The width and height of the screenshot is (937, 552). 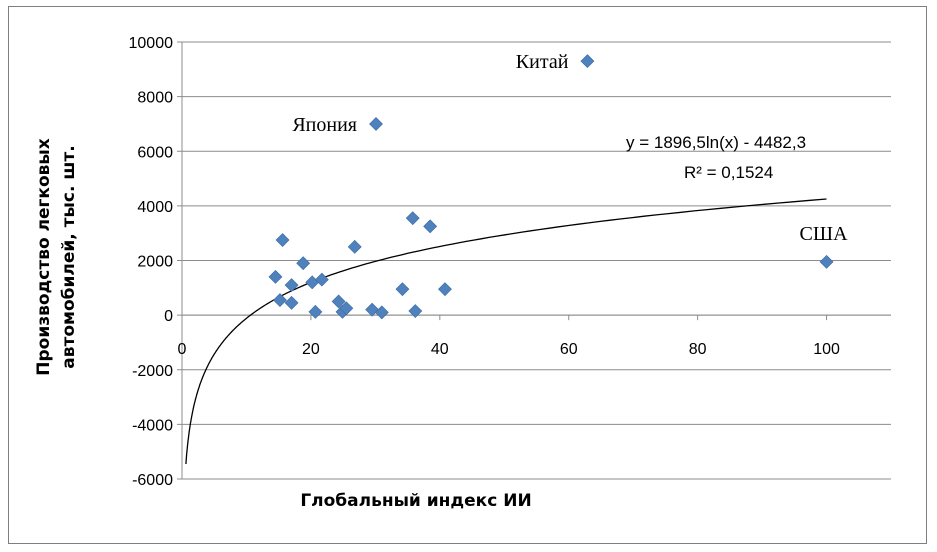 What do you see at coordinates (155, 98) in the screenshot?
I see `y-tick-label: 8000` at bounding box center [155, 98].